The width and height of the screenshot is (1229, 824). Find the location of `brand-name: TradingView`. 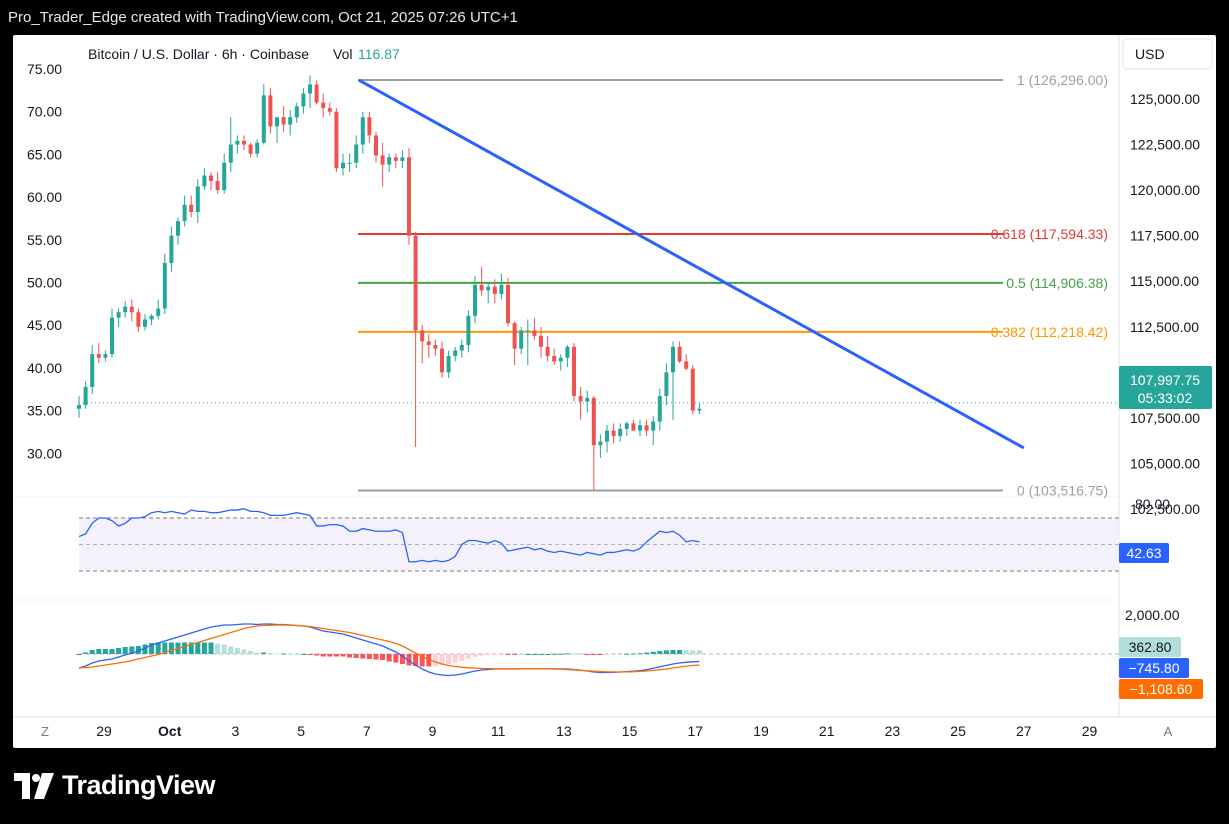

brand-name: TradingView is located at coordinates (139, 785).